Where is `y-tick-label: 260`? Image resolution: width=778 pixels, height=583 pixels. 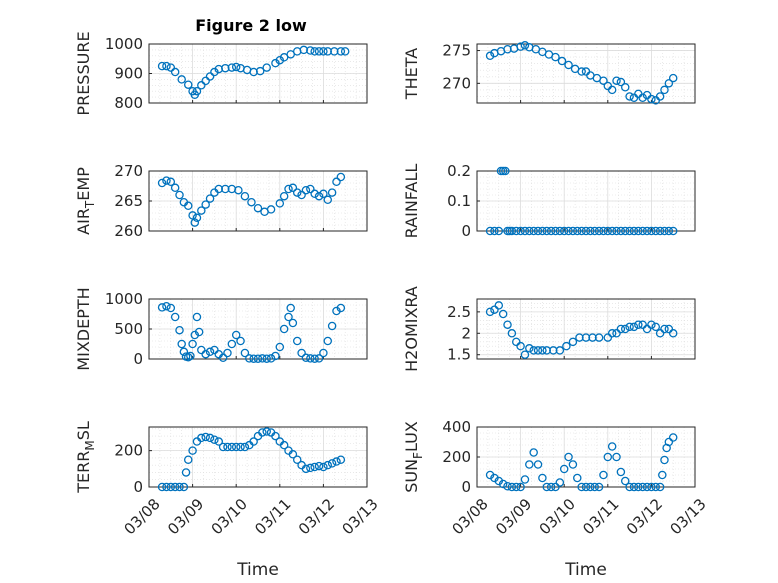 y-tick-label: 260 is located at coordinates (128, 231).